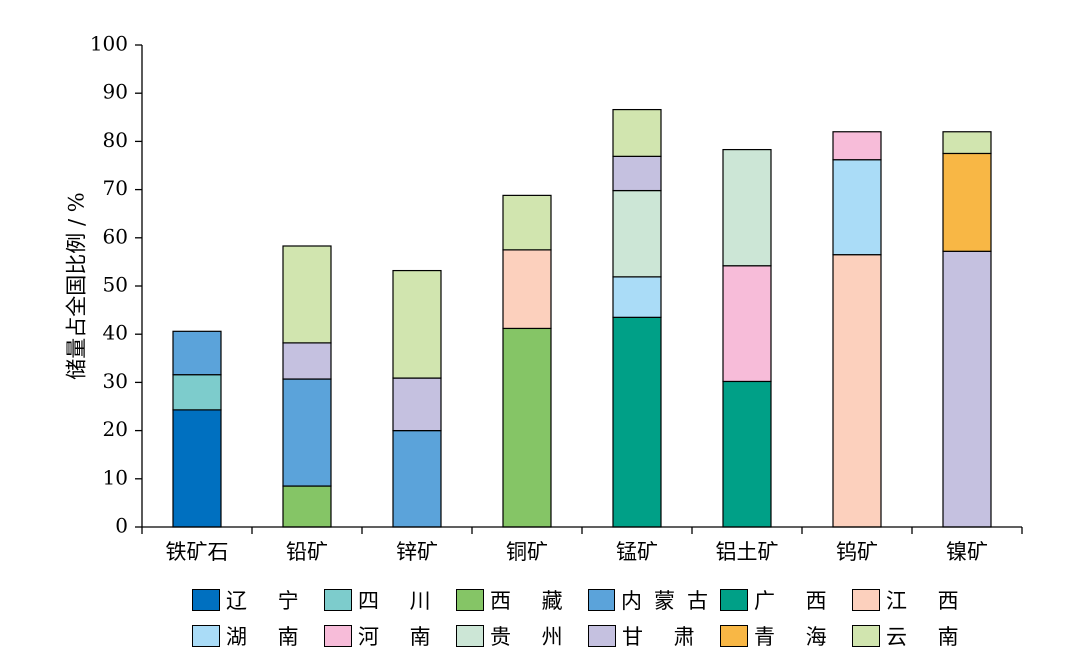 Image resolution: width=1080 pixels, height=672 pixels. I want to click on y-axis-ticks: 0 10 20 30 40 50 60 70 80 90 100, so click(116, 285).